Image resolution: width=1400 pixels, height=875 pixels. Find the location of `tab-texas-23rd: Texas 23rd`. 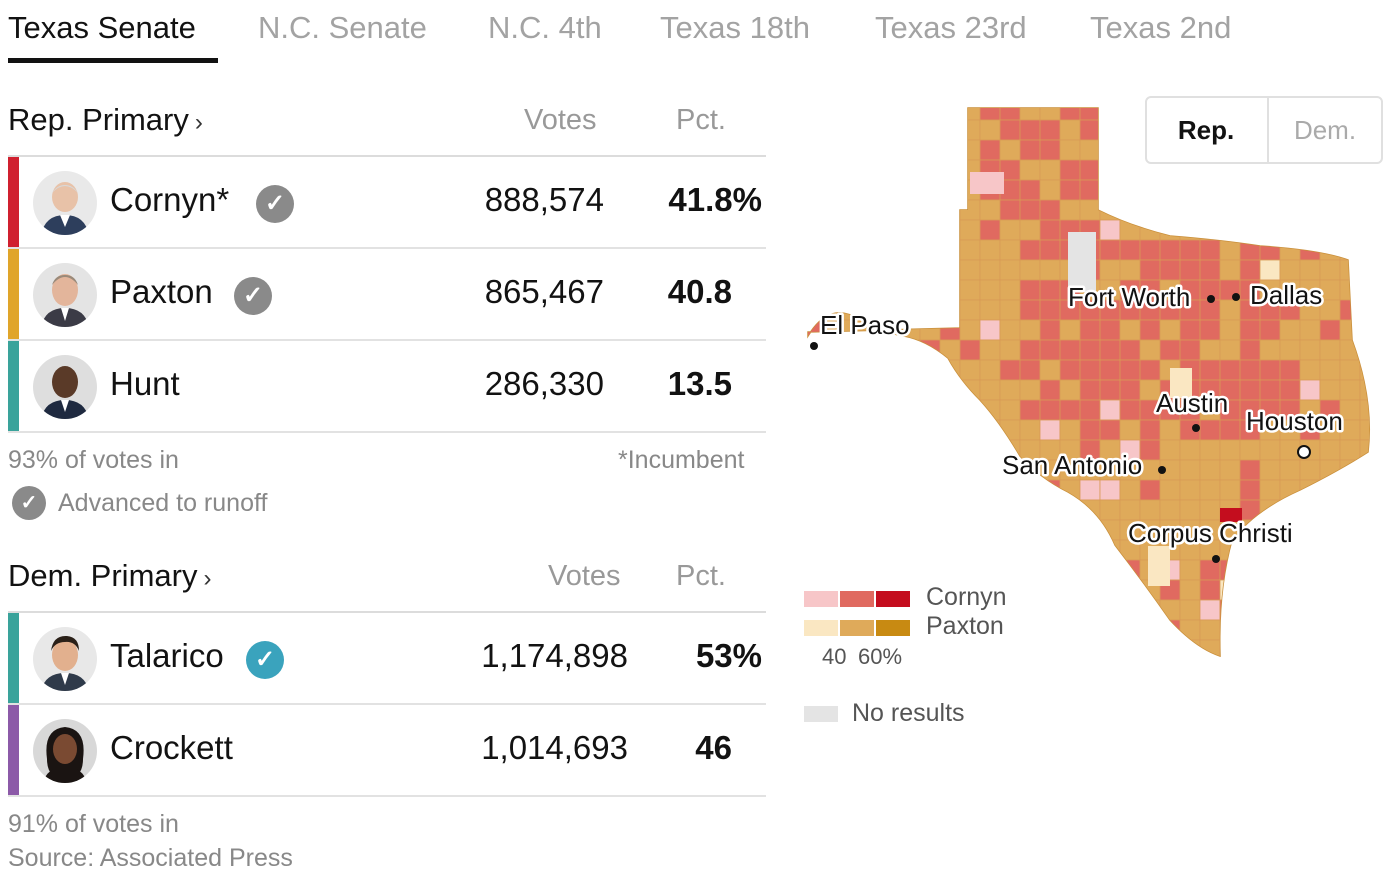

tab-texas-23rd: Texas 23rd is located at coordinates (951, 27).